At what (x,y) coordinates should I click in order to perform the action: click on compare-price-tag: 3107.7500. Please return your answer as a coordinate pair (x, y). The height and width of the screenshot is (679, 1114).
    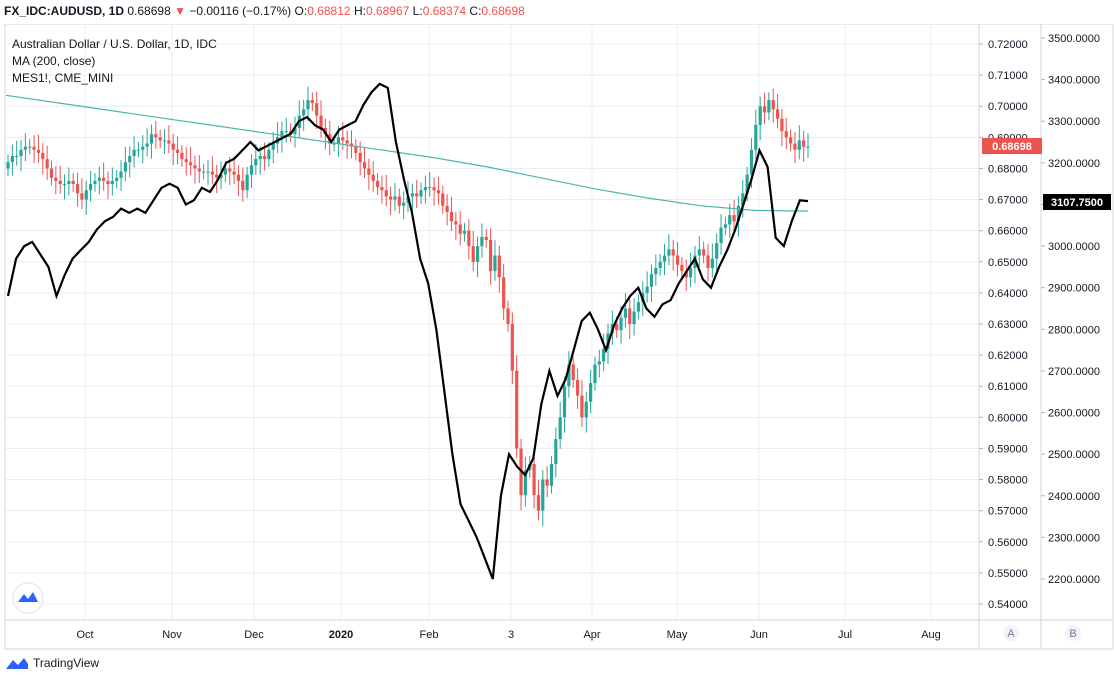
    Looking at the image, I should click on (1077, 202).